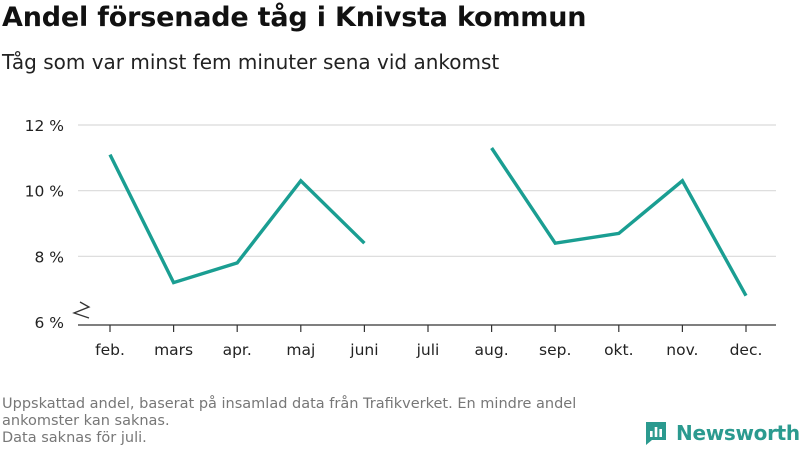 This screenshot has height=450, width=800. Describe the element at coordinates (44, 192) in the screenshot. I see `y-tick-label: 10 %` at that location.